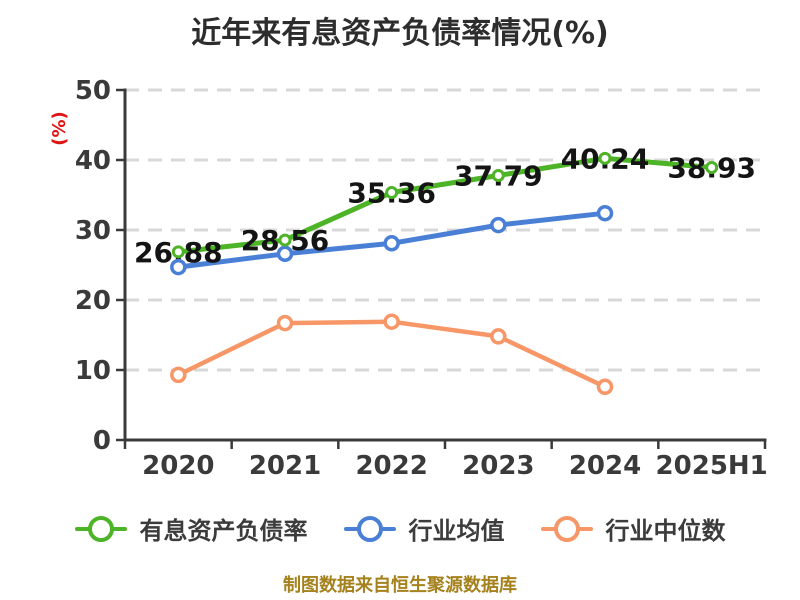 This screenshot has height=600, width=800. What do you see at coordinates (498, 466) in the screenshot?
I see `x-tick-label: 2023` at bounding box center [498, 466].